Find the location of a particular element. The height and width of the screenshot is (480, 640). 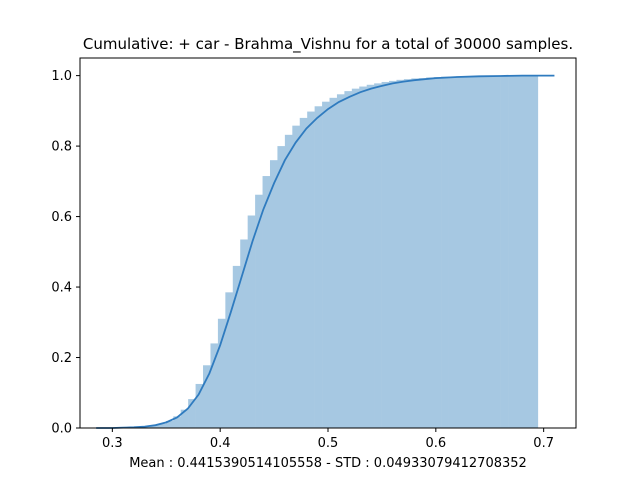

x-tick-label: 0.6 is located at coordinates (435, 443).